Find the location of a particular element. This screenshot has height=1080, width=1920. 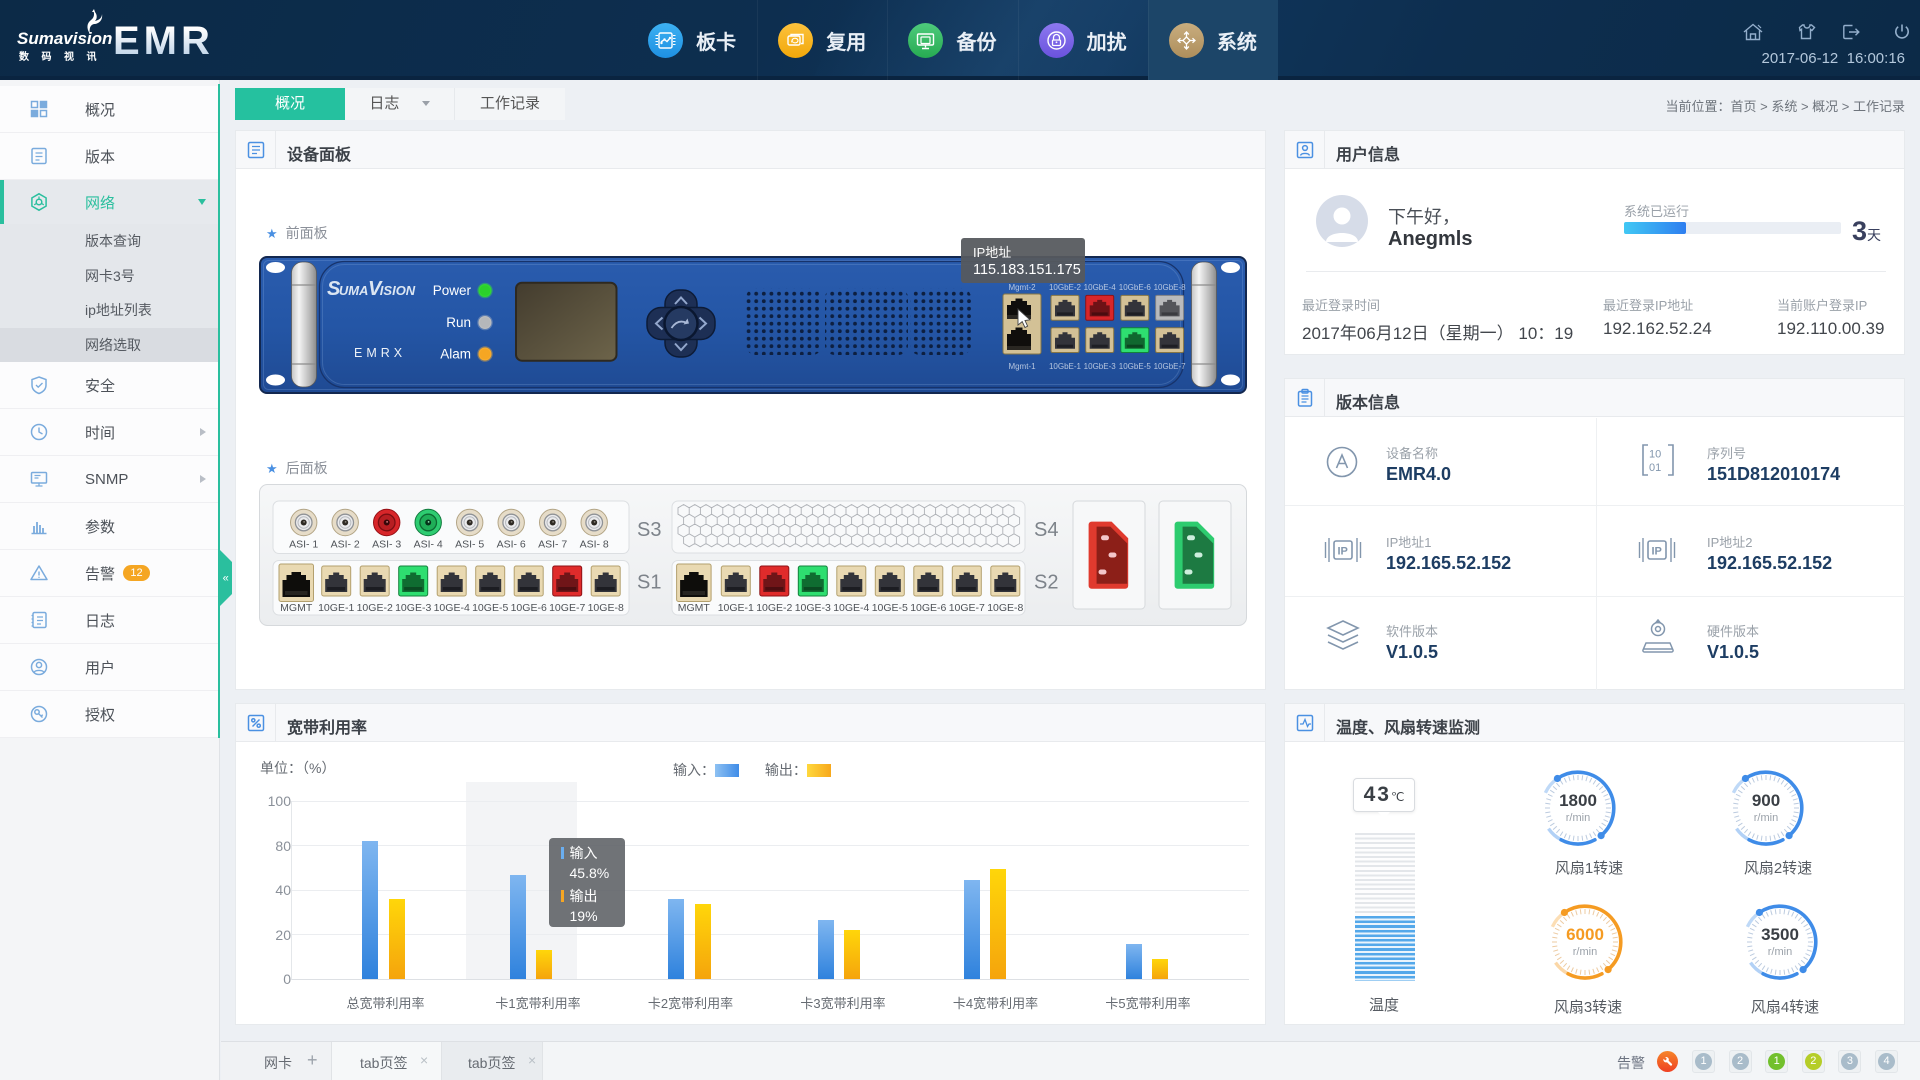

svg-text: ASI- 6 is located at coordinates (511, 545).